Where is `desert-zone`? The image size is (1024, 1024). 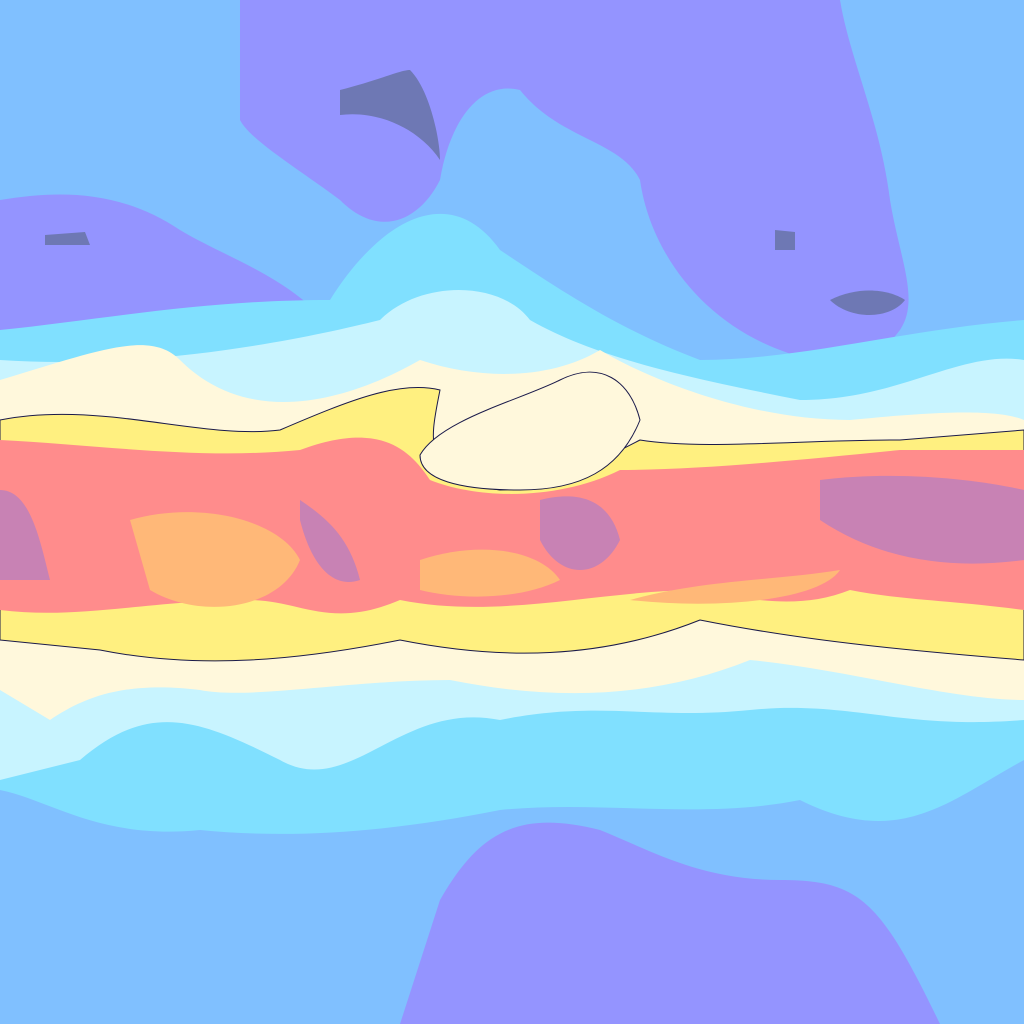 desert-zone is located at coordinates (530, 431).